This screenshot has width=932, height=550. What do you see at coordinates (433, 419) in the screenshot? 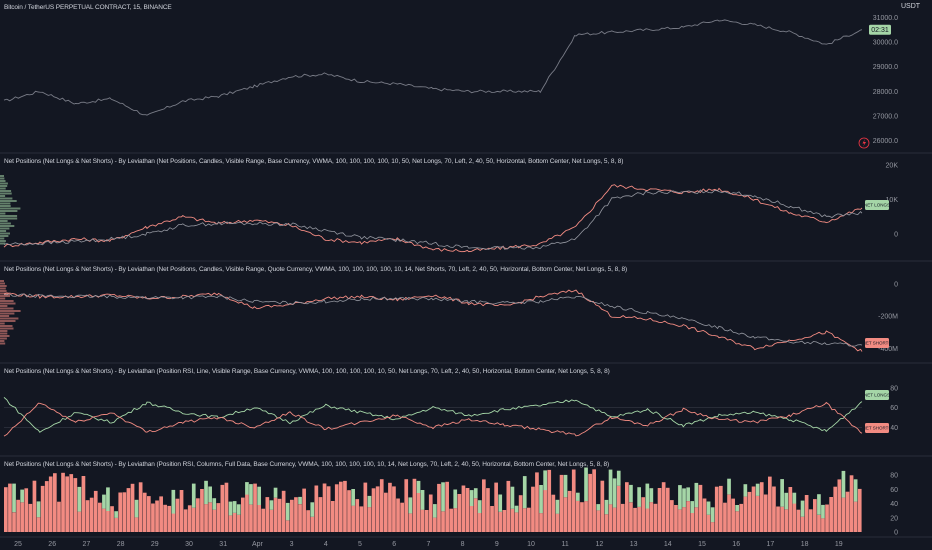
I see `series-line-position-rsi-line-short` at bounding box center [433, 419].